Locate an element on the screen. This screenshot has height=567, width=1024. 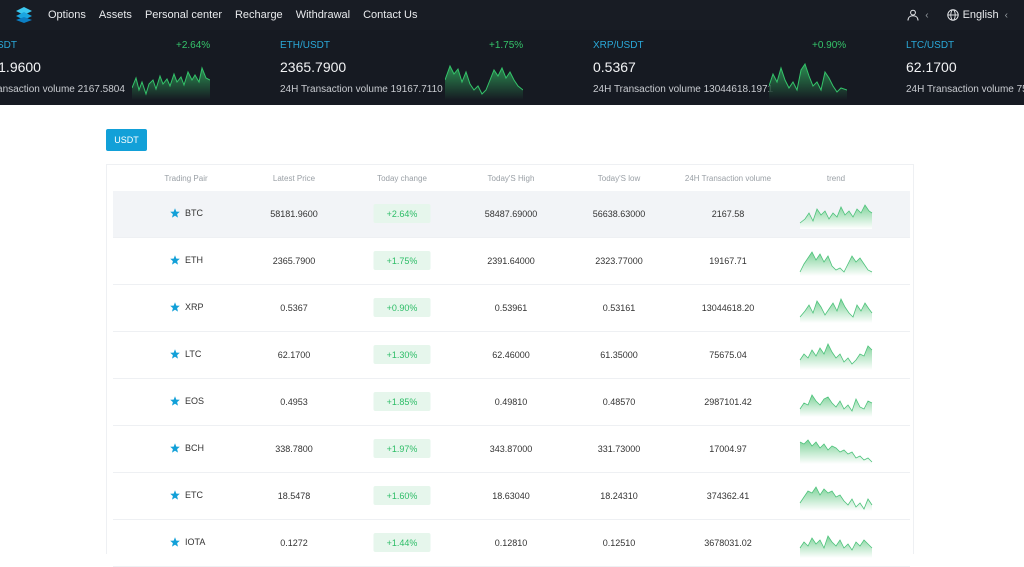
change-badge: +1.30% is located at coordinates (402, 354).